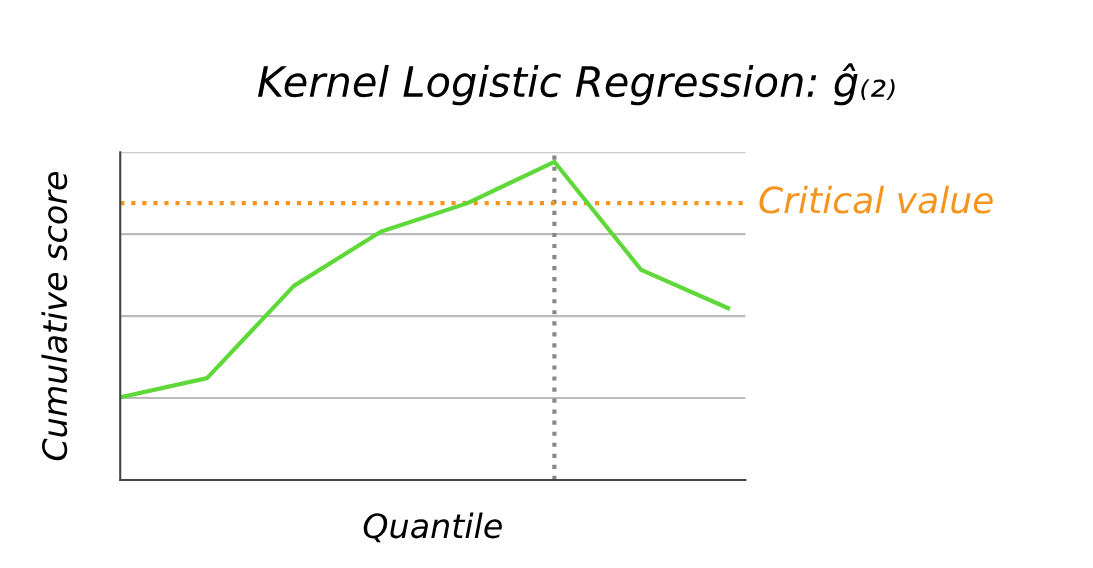 This screenshot has width=1093, height=568. Describe the element at coordinates (54, 316) in the screenshot. I see `y-axis-title: Cumulative score` at that location.